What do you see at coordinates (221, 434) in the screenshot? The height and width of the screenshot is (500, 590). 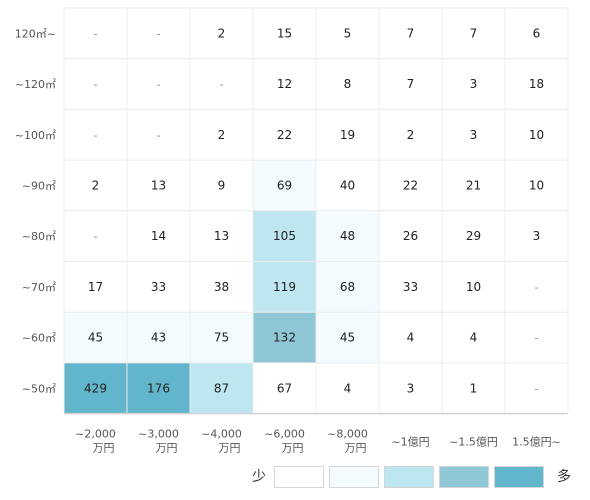 I see `column-tick-label: ~4,000` at bounding box center [221, 434].